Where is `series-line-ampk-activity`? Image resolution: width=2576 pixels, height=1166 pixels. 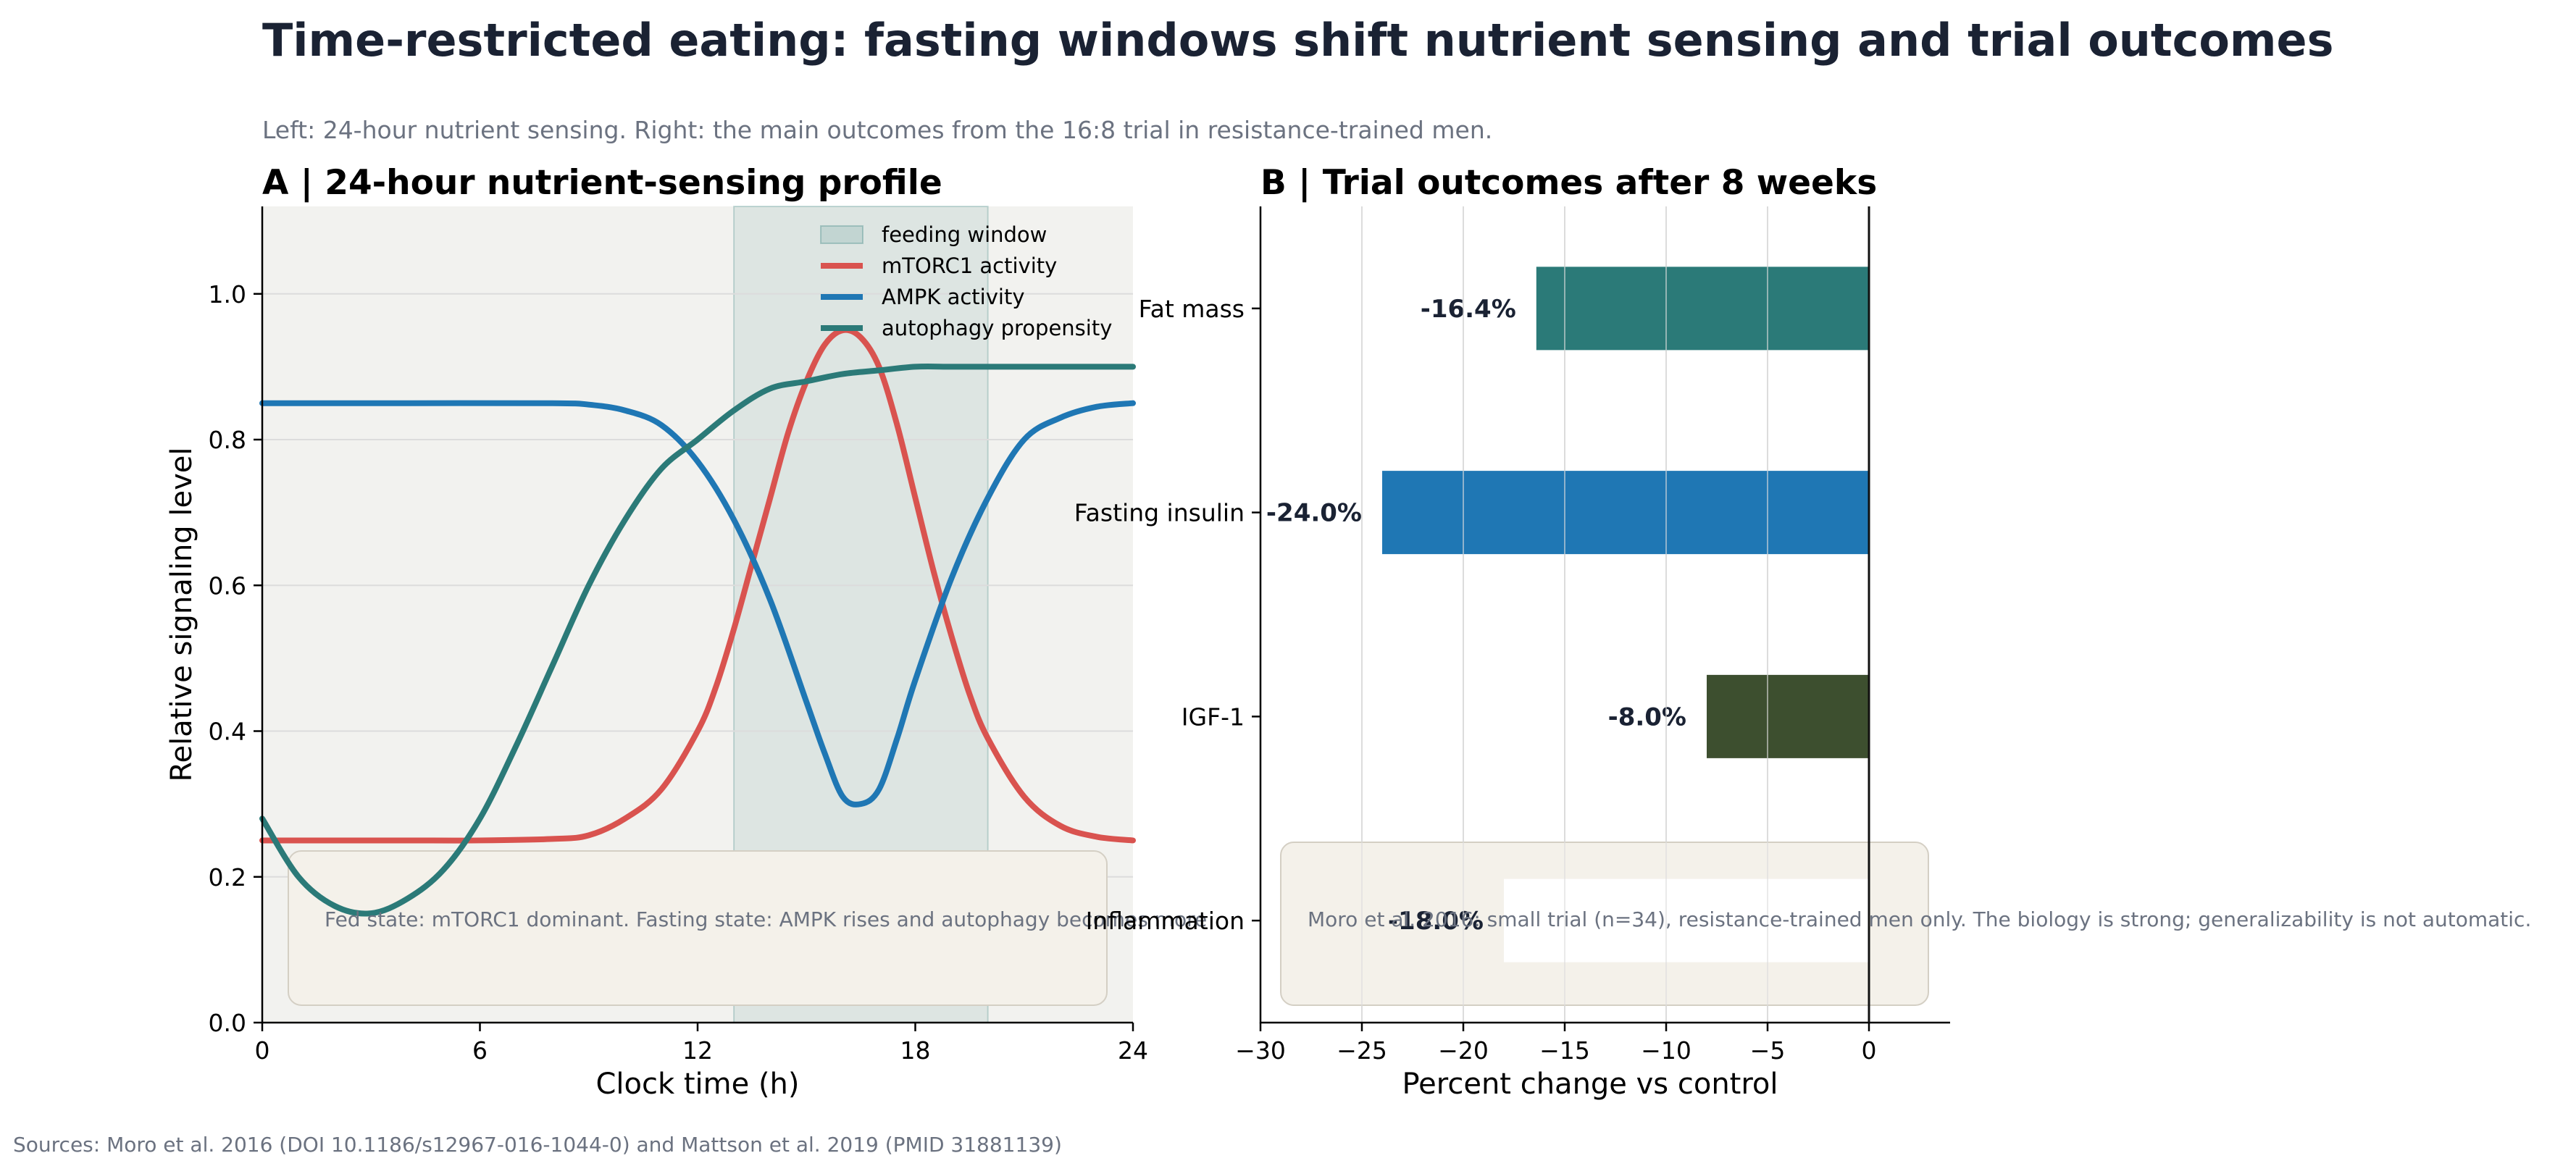
series-line-ampk-activity is located at coordinates (697, 604).